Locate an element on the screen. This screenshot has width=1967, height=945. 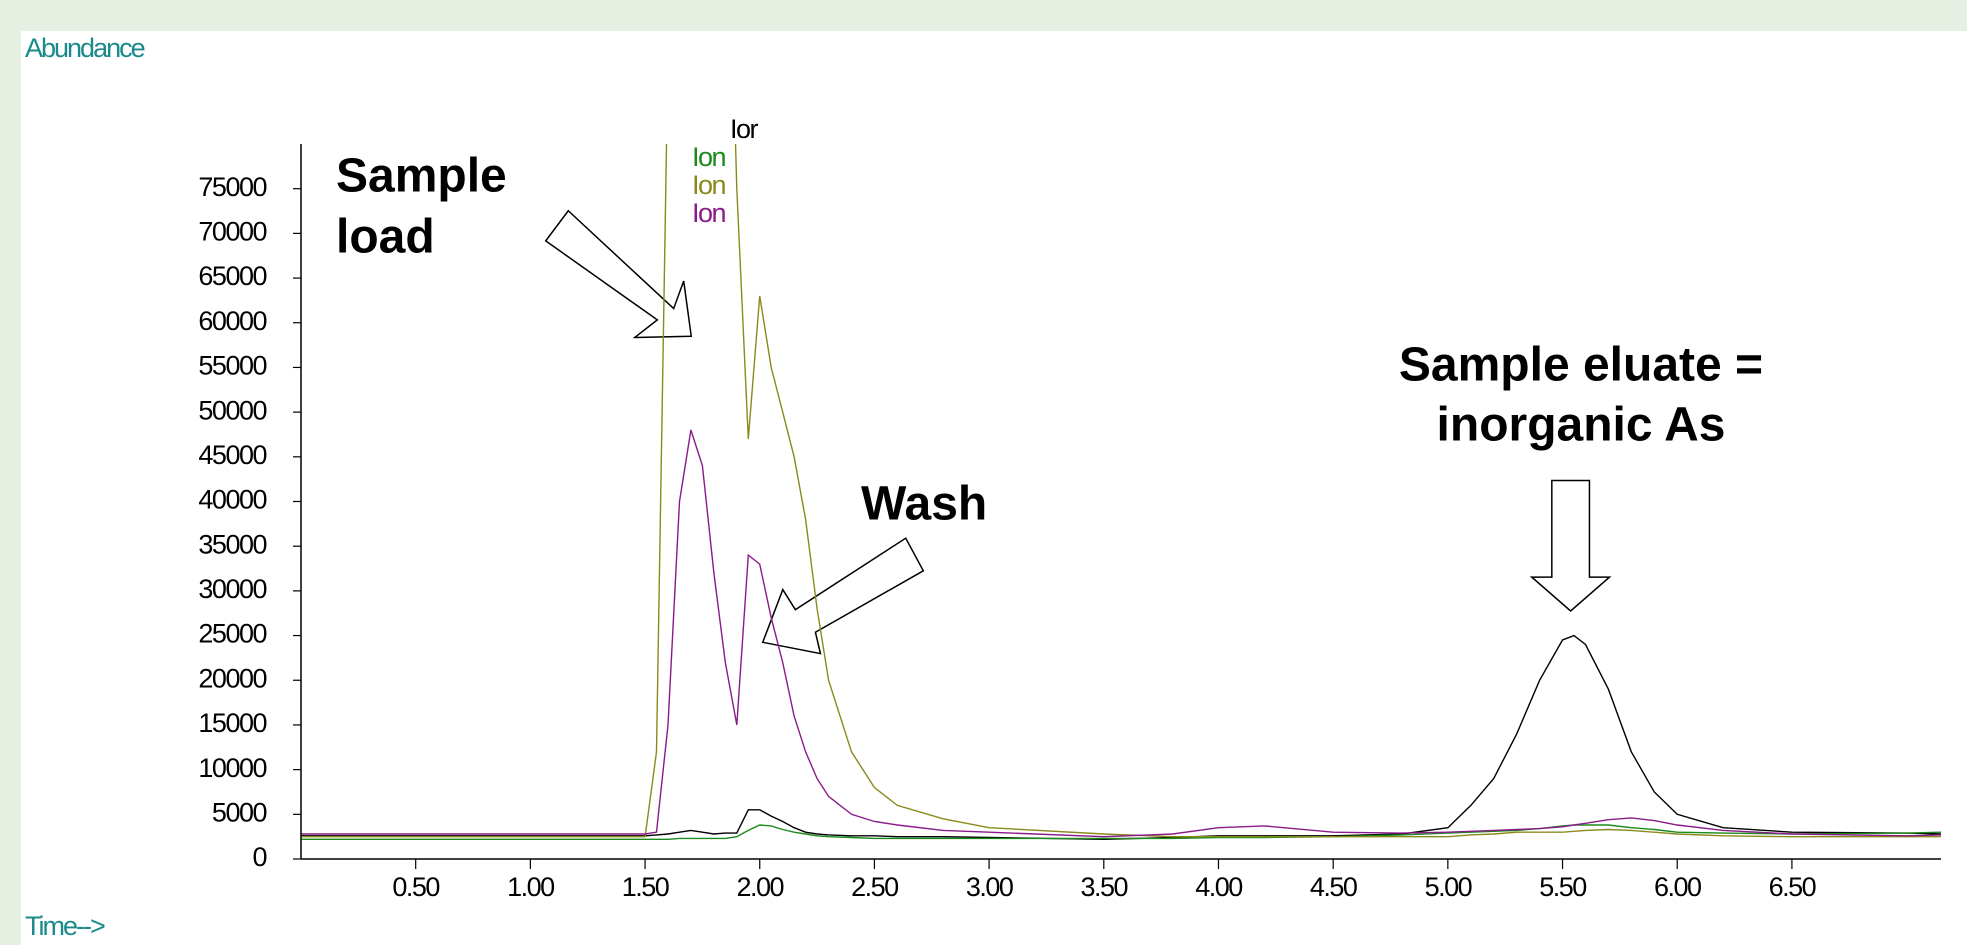
y-tick-label: 5000 is located at coordinates (239, 812).